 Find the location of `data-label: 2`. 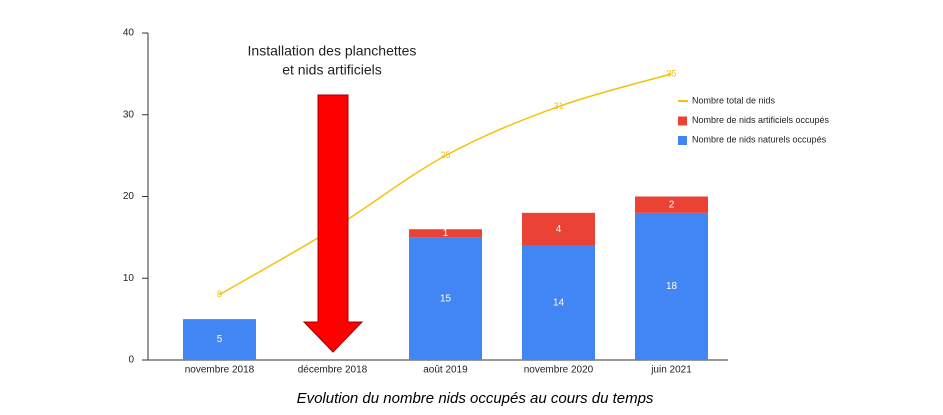

data-label: 2 is located at coordinates (672, 204).